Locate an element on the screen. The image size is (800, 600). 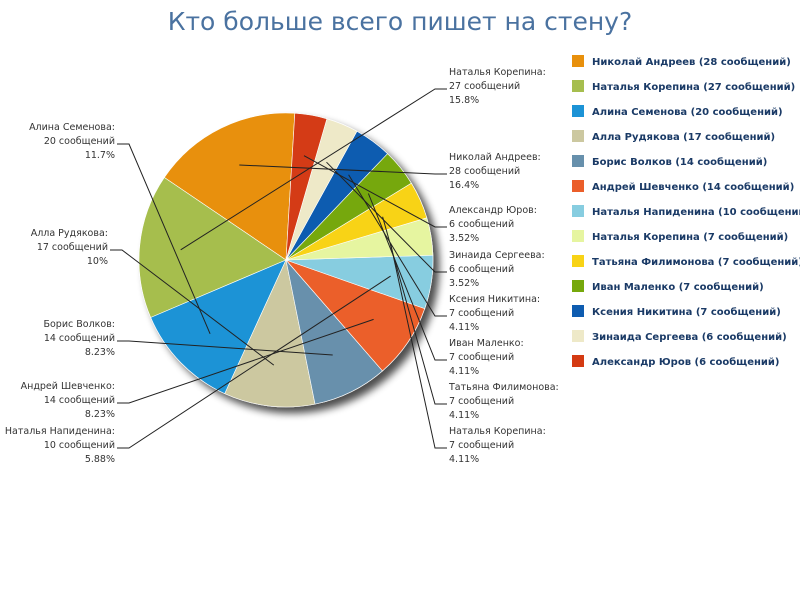
legend-entry: Зинаида Сергеева (6 сообщений) is located at coordinates (689, 337).